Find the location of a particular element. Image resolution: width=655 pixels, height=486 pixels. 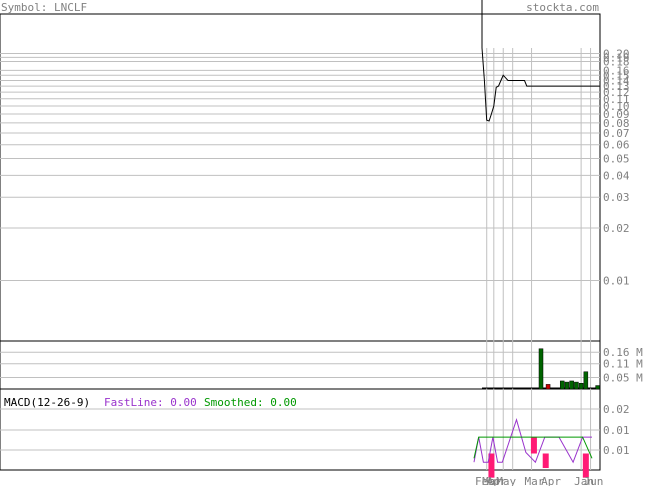

macd-smoothed-label: Smoothed: 0.00 is located at coordinates (250, 402).